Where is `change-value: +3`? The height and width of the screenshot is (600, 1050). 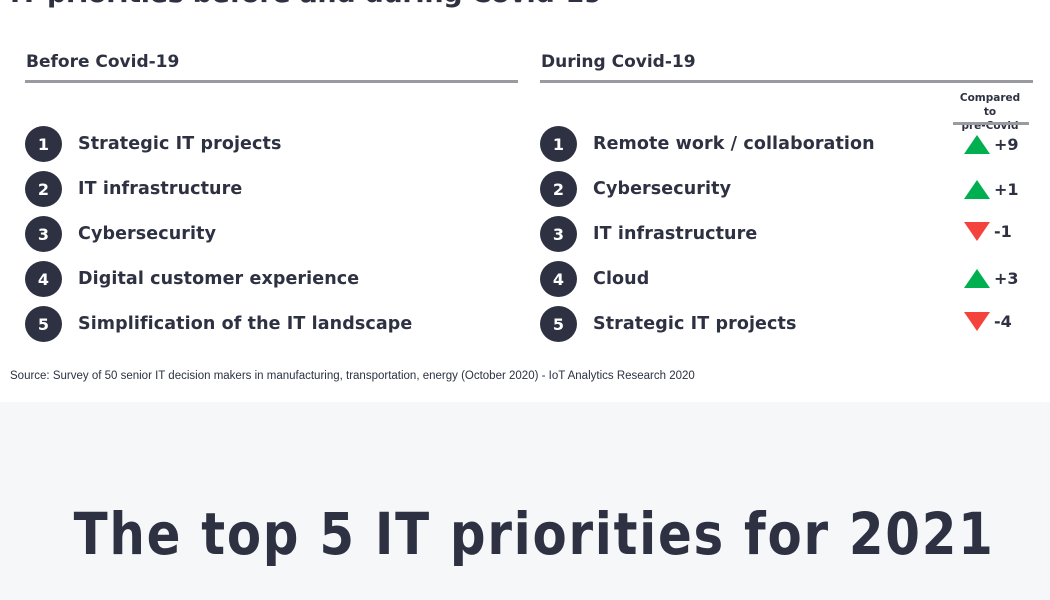 change-value: +3 is located at coordinates (1006, 278).